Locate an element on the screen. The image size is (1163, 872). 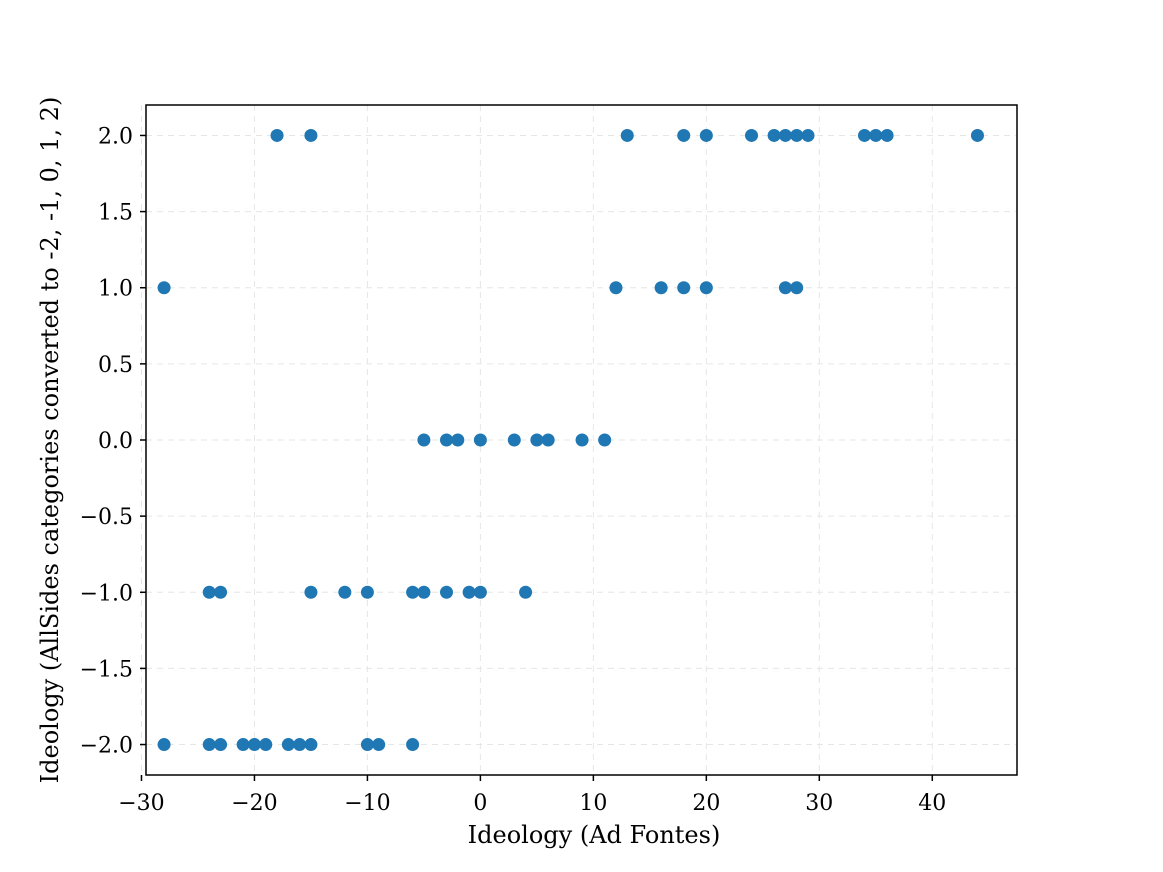
y-tick-label: 1.5 is located at coordinates (115, 213).